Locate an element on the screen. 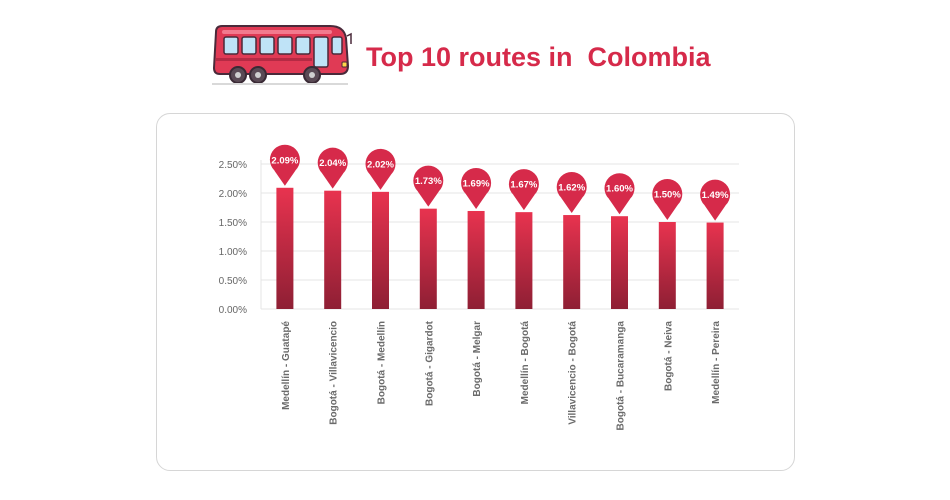  data-label: 1.49% is located at coordinates (715, 195).